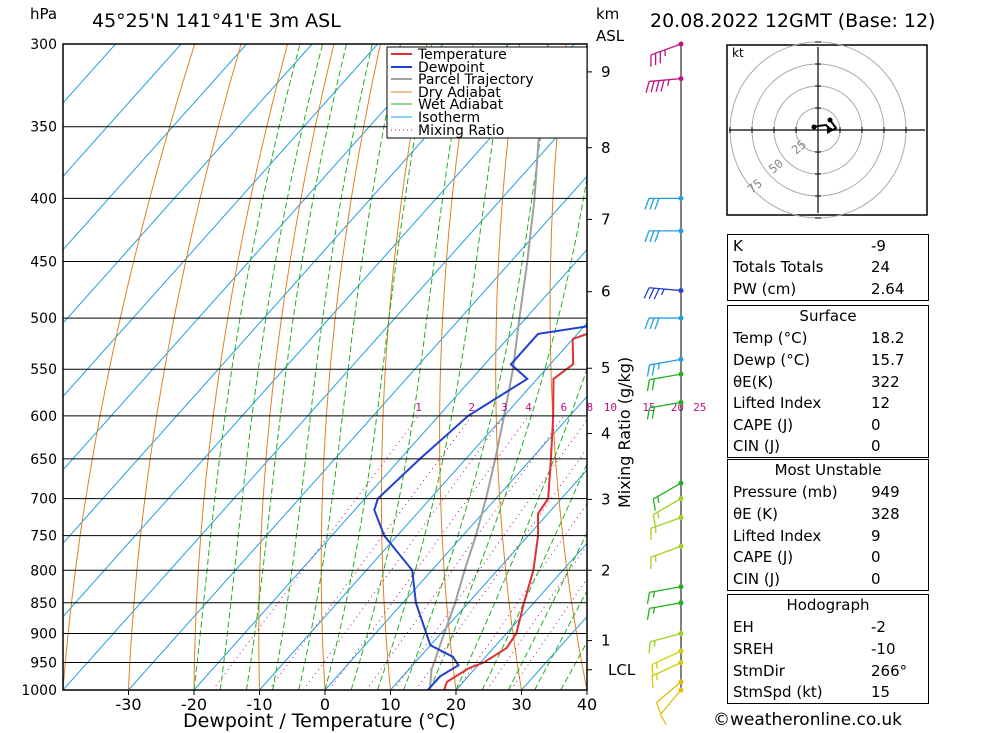 The width and height of the screenshot is (1000, 733). Describe the element at coordinates (449, 118) in the screenshot. I see `legend-isotherm: Isotherm` at that location.